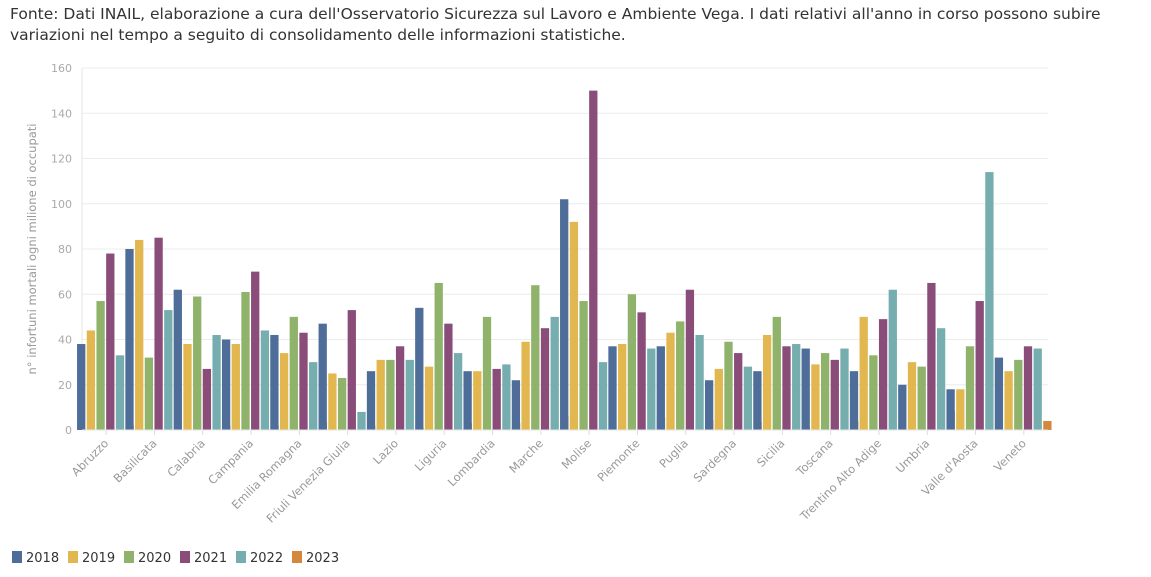 This screenshot has width=1151, height=577. I want to click on y-tick-label: 20, so click(65, 385).